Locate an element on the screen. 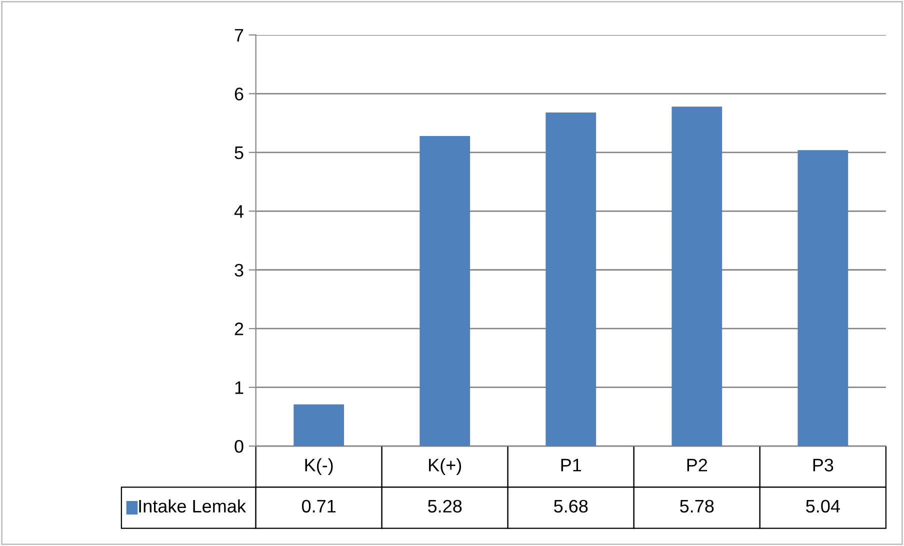 The image size is (904, 546). y-tick-label: 5 is located at coordinates (239, 153).